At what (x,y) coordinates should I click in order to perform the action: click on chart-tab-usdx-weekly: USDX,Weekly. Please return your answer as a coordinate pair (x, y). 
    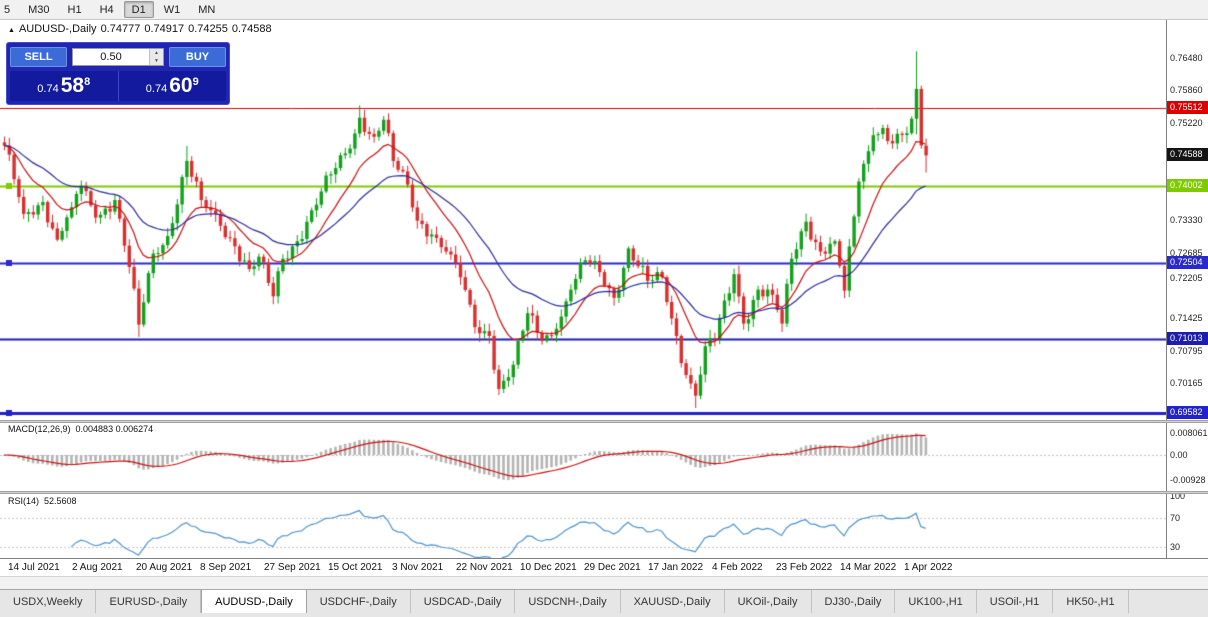
    Looking at the image, I should click on (48, 601).